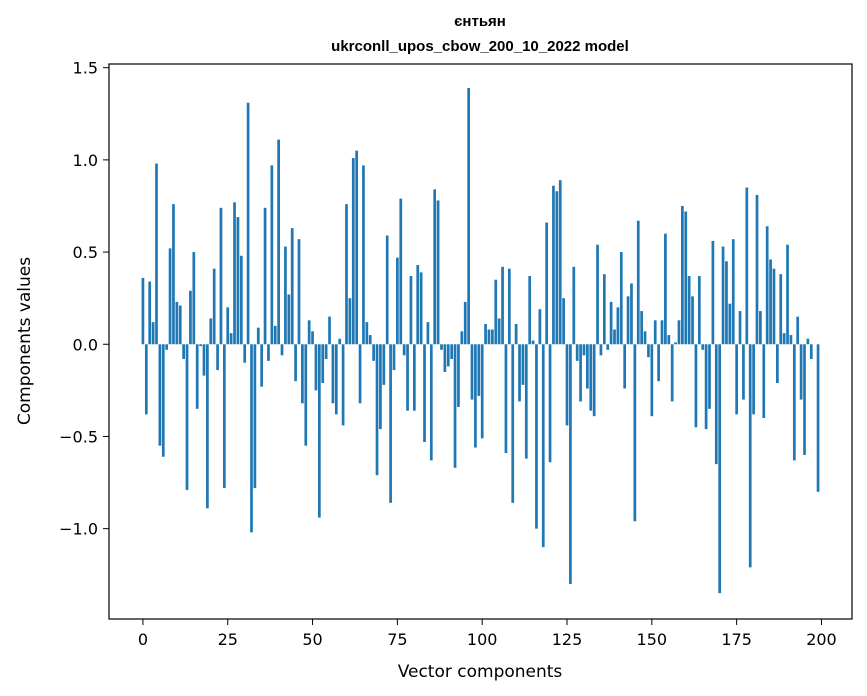  What do you see at coordinates (85, 344) in the screenshot?
I see `y-tick-label: 0.0` at bounding box center [85, 344].